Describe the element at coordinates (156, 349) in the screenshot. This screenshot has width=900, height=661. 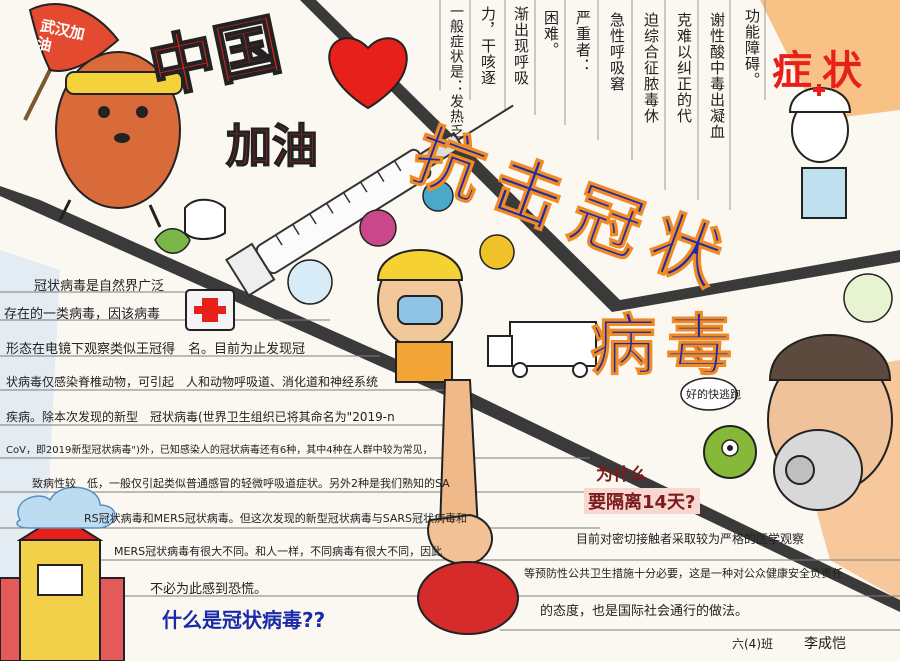
I see `paragraph-line: 形态在电镜下观察类似王冠得 名。目前为止发现冠` at that location.